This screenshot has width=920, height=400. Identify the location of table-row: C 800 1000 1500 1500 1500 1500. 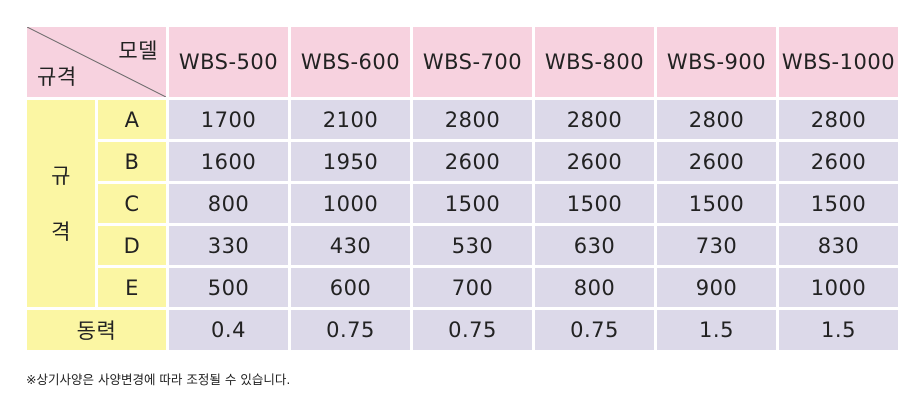
(462, 203).